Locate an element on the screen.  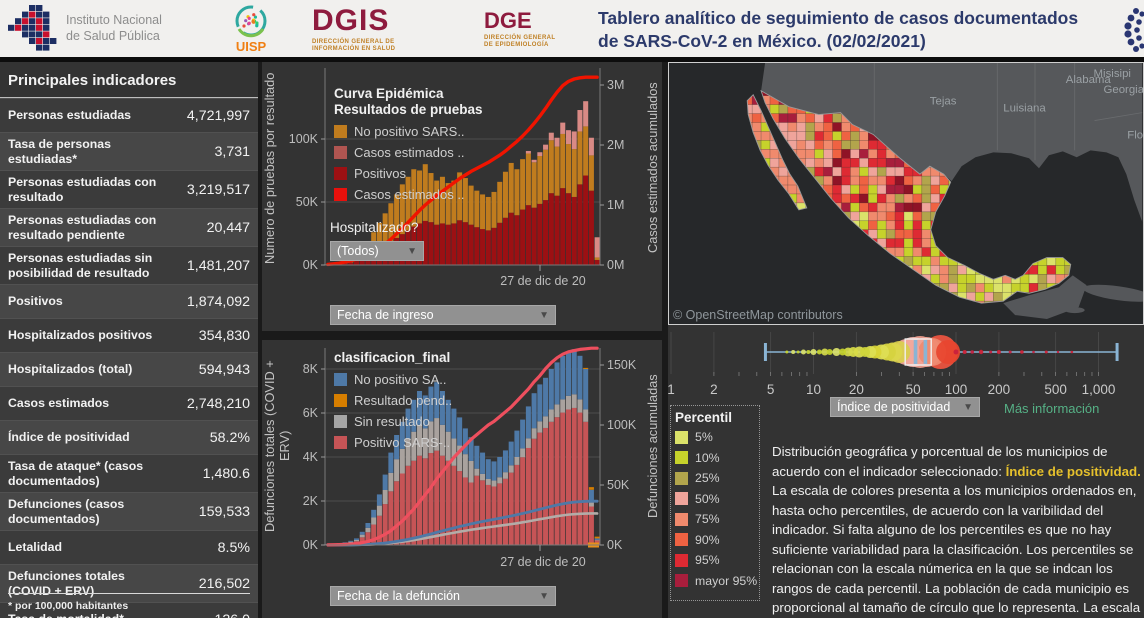
percentile-item: 75% is located at coordinates (716, 519).